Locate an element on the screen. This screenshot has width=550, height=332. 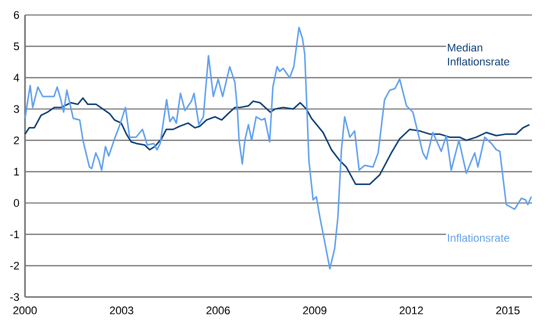
y-tick-label: 2 is located at coordinates (16, 140).